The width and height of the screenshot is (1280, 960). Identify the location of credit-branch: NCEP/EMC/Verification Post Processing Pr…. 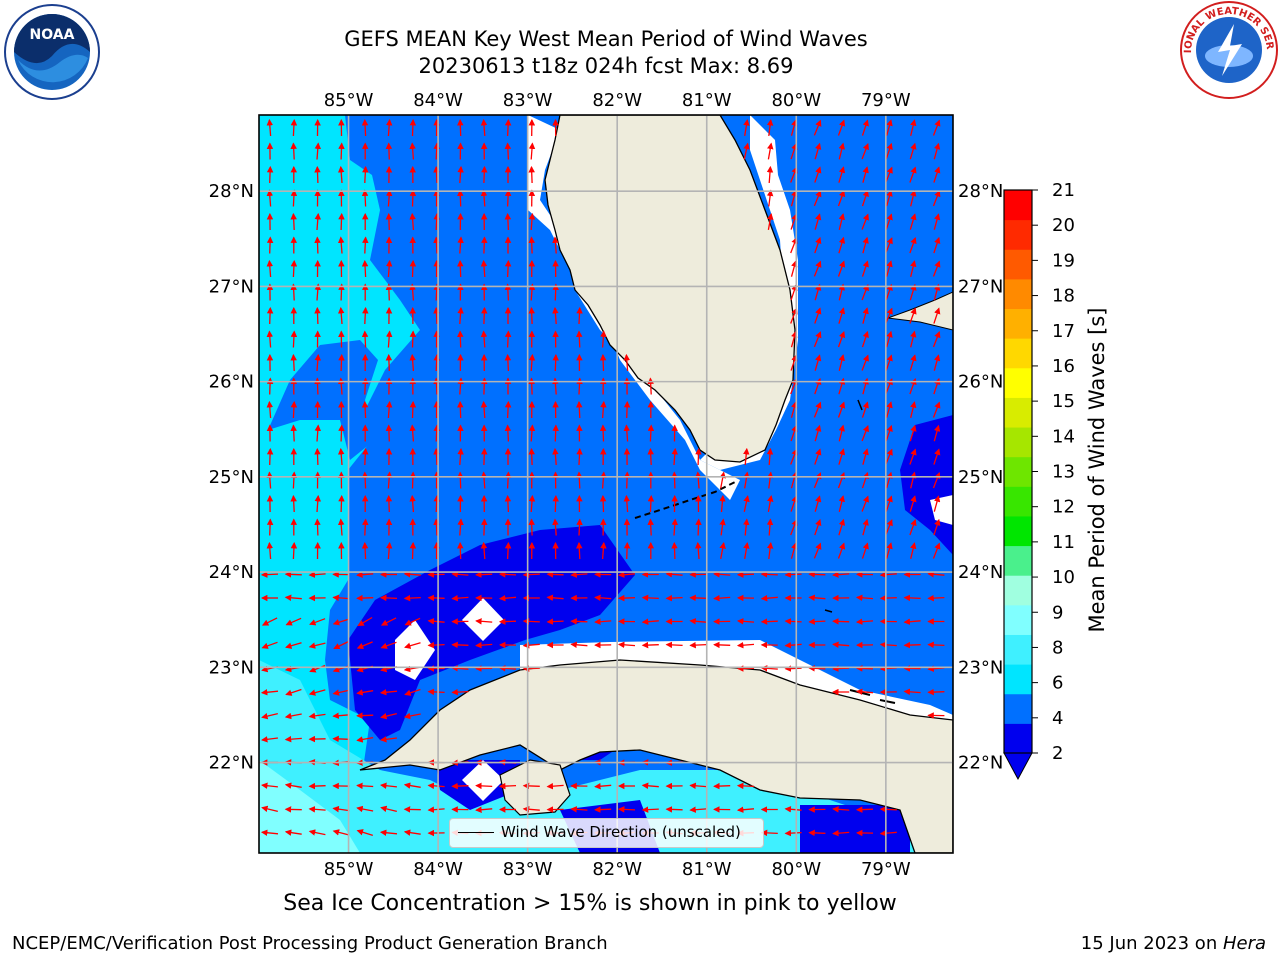
(310, 943).